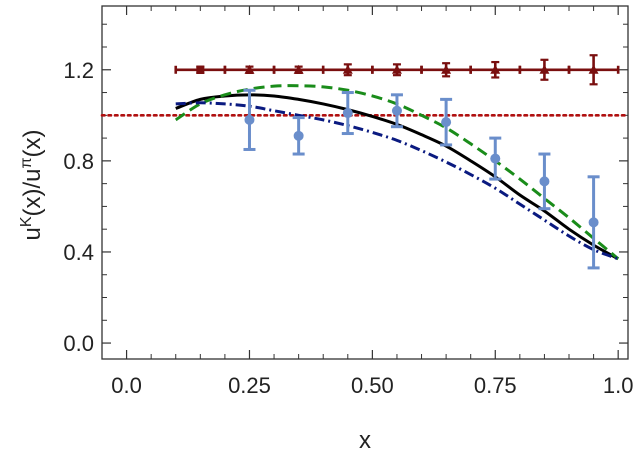 The image size is (641, 460). I want to click on y-axis-title-sup2: π, so click(26, 162).